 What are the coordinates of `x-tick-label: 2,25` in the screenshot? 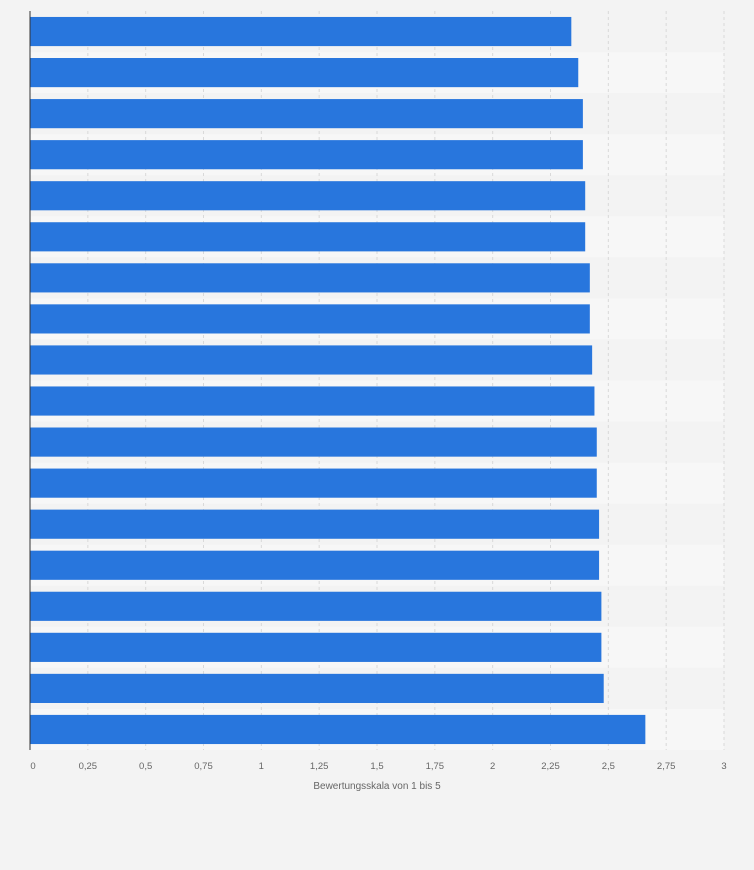 It's located at (550, 766).